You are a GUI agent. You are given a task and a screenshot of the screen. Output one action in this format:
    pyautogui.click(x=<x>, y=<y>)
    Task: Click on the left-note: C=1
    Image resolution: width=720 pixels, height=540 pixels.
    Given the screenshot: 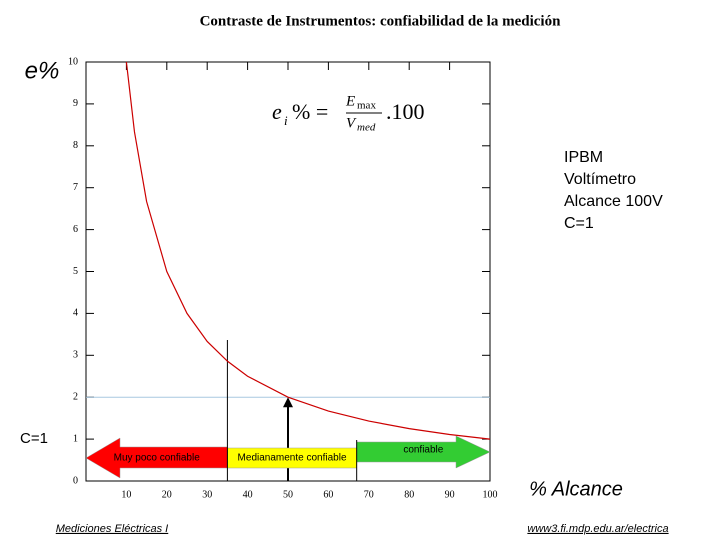 What is the action you would take?
    pyautogui.click(x=34, y=438)
    